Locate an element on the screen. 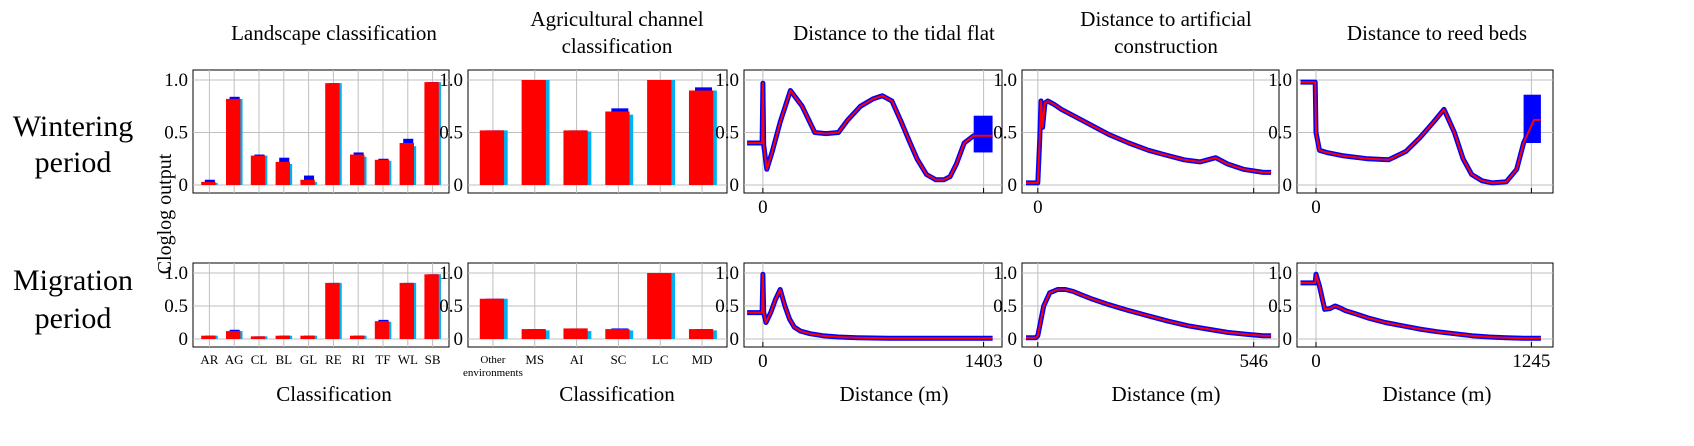 The width and height of the screenshot is (1694, 446). panel: 0 0.5 1.0 AR AG CL BL GL RE RI TF WL SB is located at coordinates (307, 314).